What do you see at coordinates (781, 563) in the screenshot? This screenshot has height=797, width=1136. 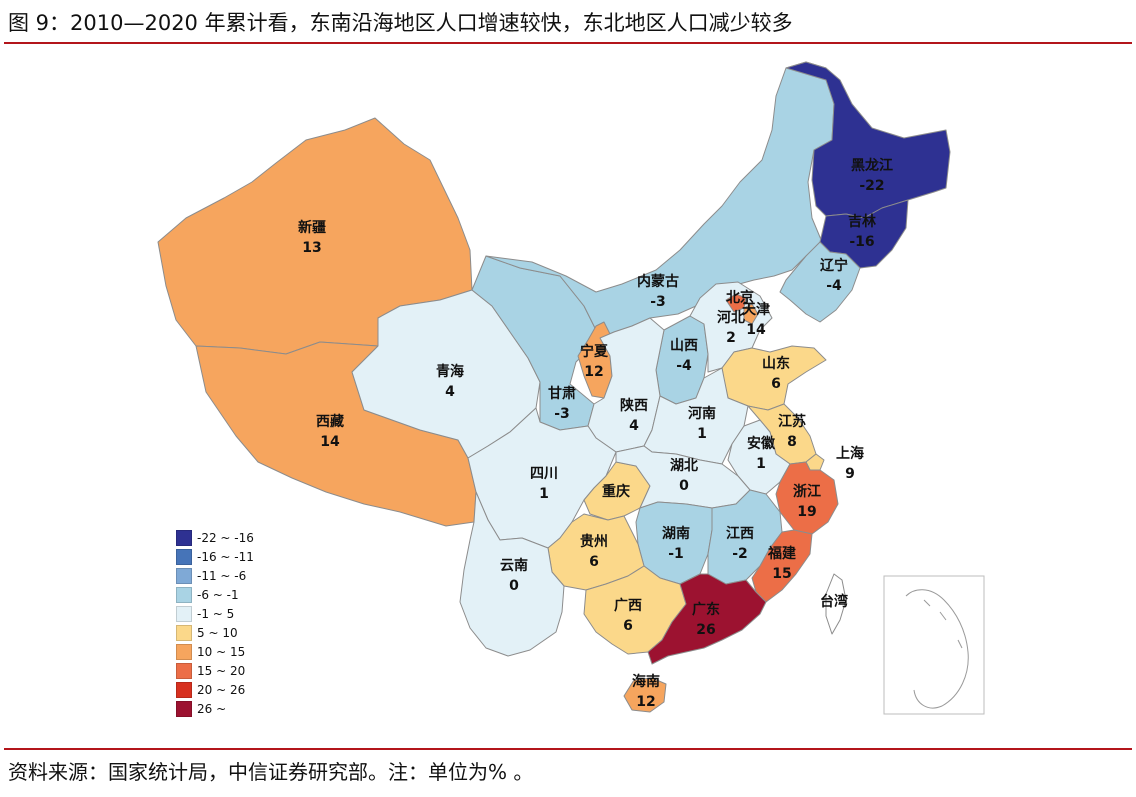 I see `province-label-fujian: 福建 15` at bounding box center [781, 563].